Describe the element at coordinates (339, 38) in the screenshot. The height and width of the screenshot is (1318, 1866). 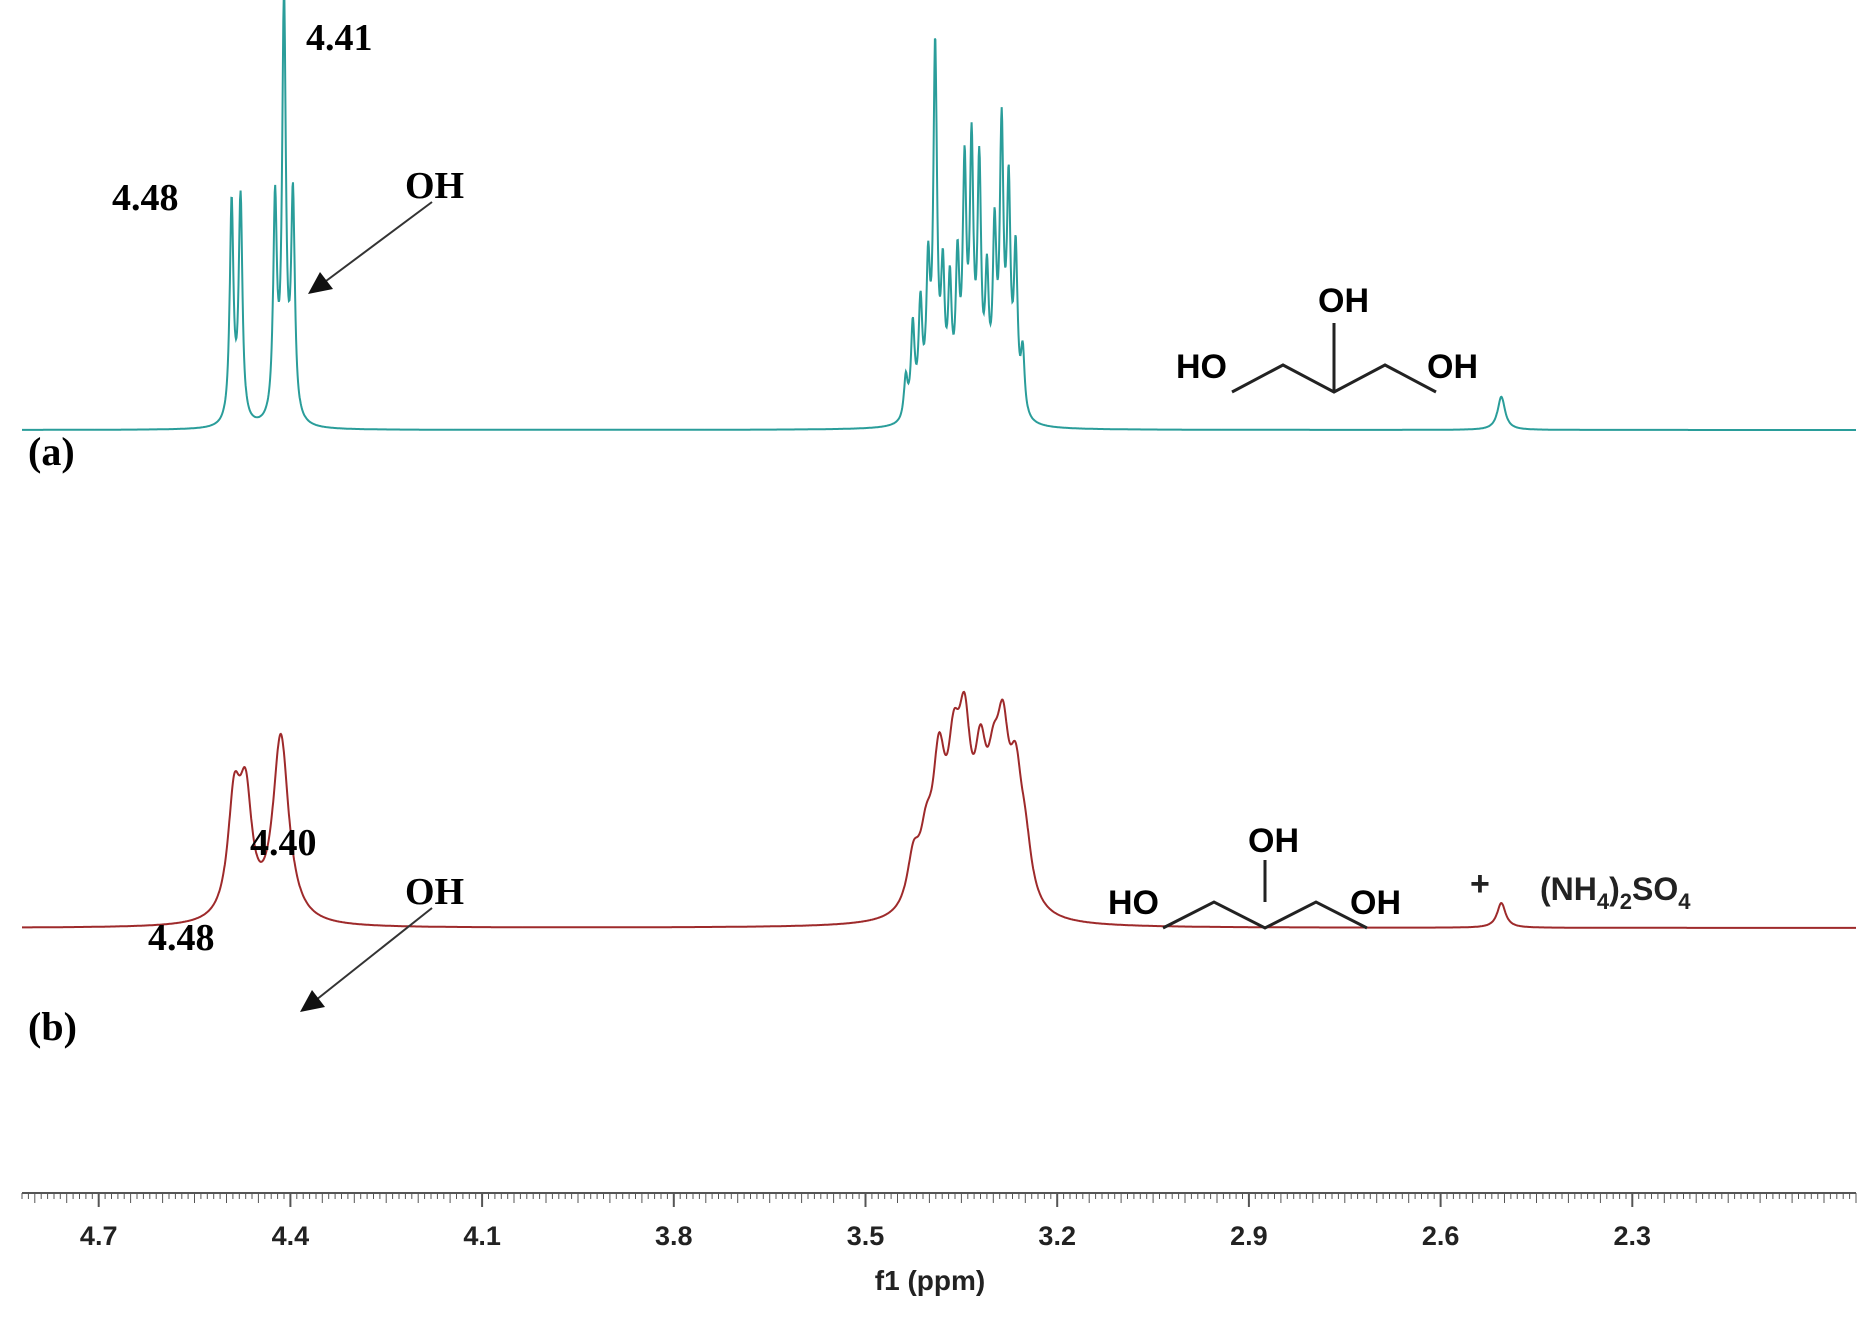
I see `peak-label-4-41-a: 4.41` at that location.